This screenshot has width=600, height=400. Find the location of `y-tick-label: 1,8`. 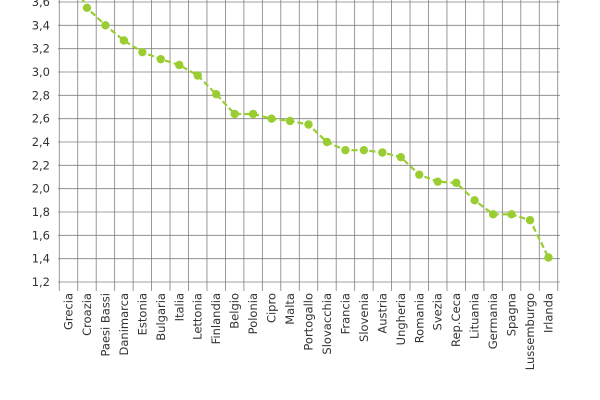

y-tick-label: 1,8 is located at coordinates (41, 212).